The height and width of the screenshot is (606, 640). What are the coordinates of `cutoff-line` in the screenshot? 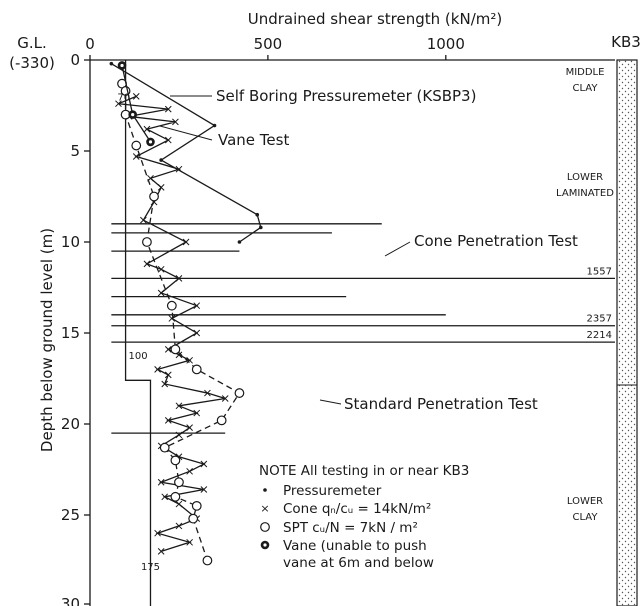 It's located at (138, 333).